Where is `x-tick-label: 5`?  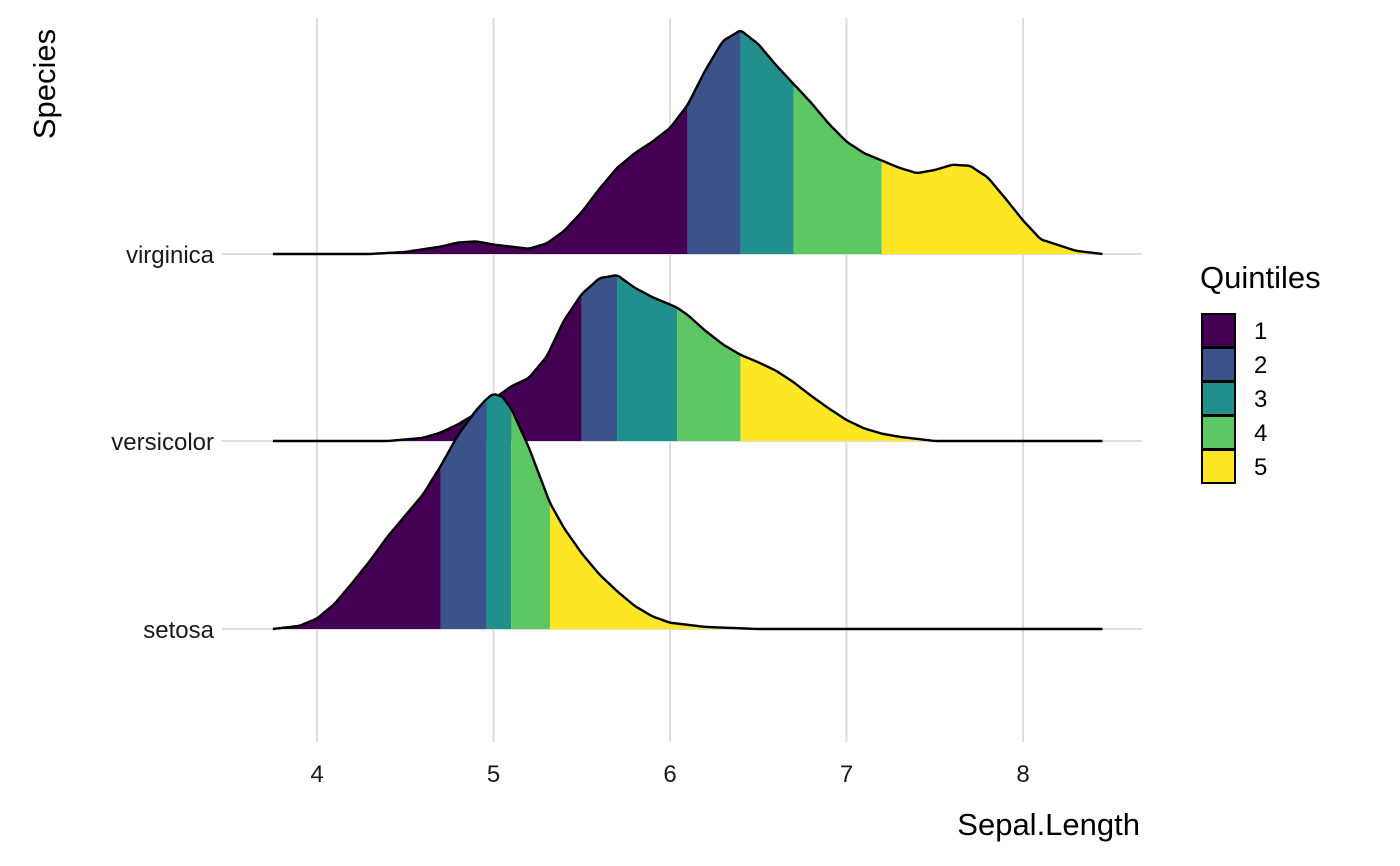 x-tick-label: 5 is located at coordinates (493, 774).